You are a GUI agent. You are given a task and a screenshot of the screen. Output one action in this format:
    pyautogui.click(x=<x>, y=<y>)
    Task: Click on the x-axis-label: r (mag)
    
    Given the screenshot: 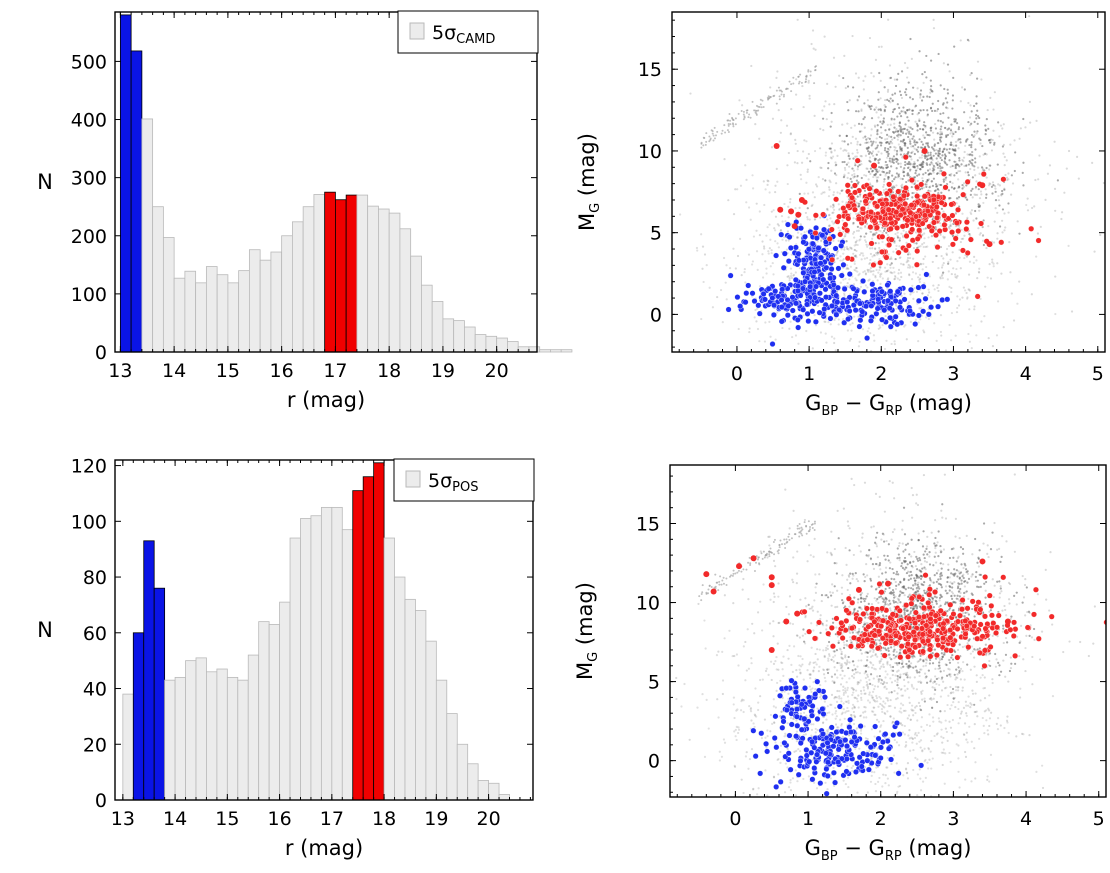 What is the action you would take?
    pyautogui.click(x=326, y=400)
    